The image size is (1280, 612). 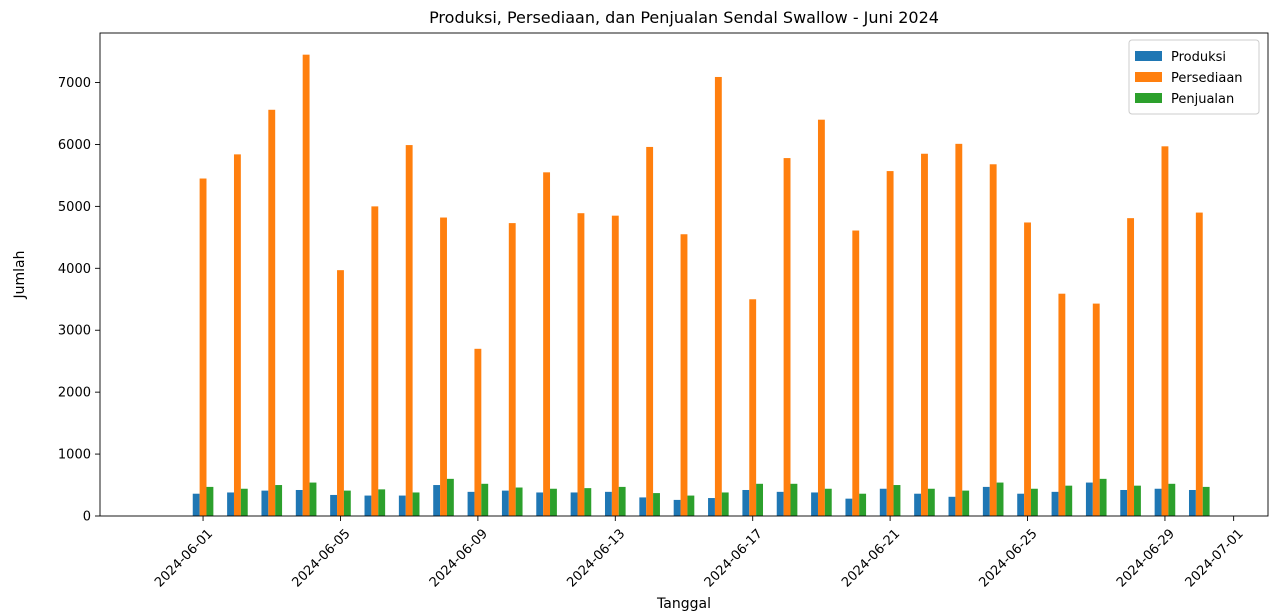 I want to click on y-tick-label: 4000, so click(x=74, y=269).